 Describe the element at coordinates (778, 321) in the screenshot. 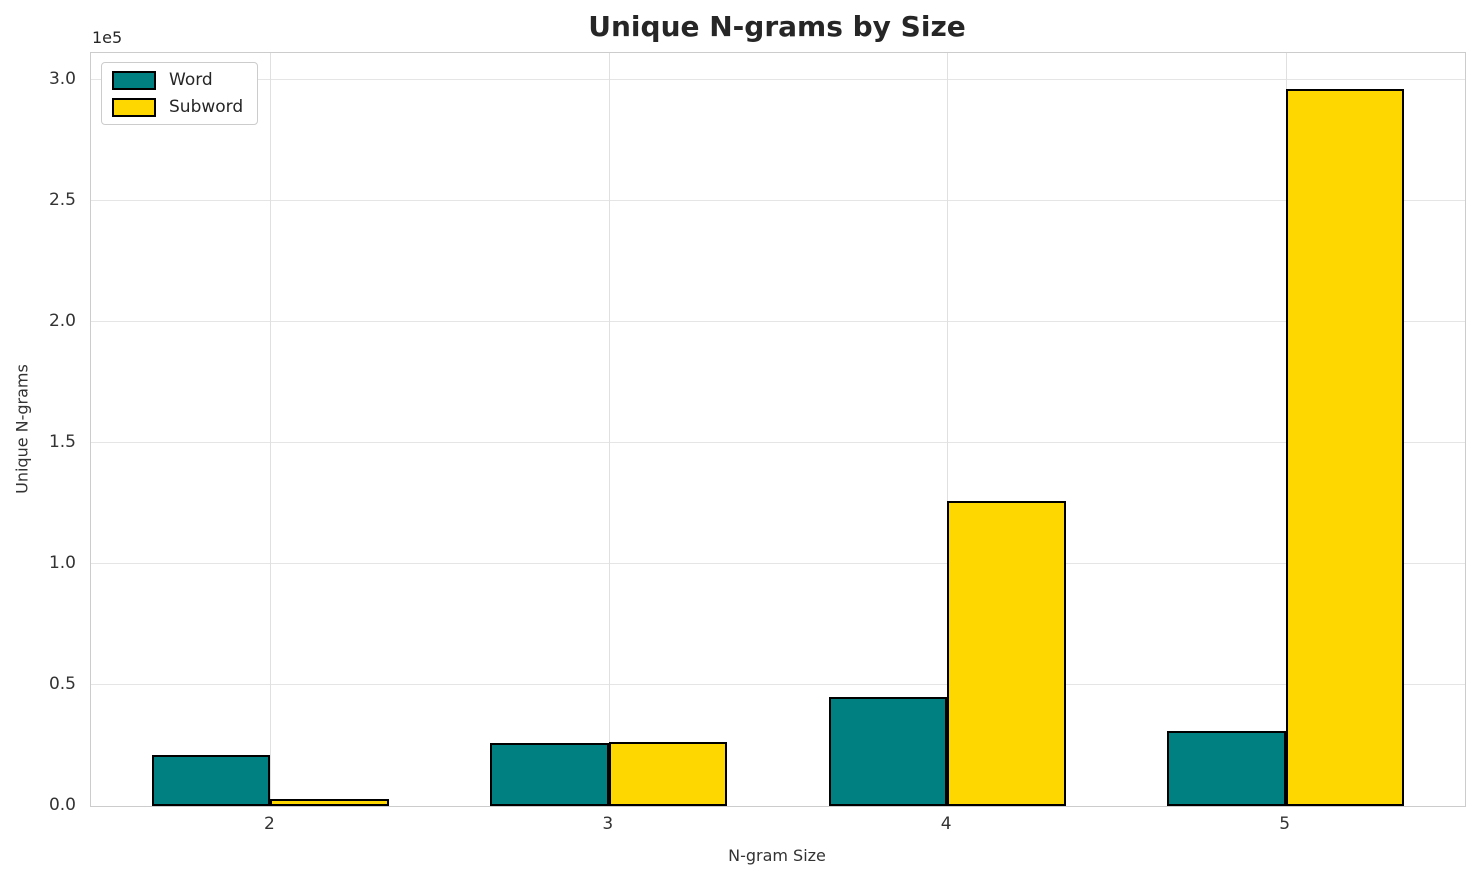

I see `gridline-y-2.0` at that location.